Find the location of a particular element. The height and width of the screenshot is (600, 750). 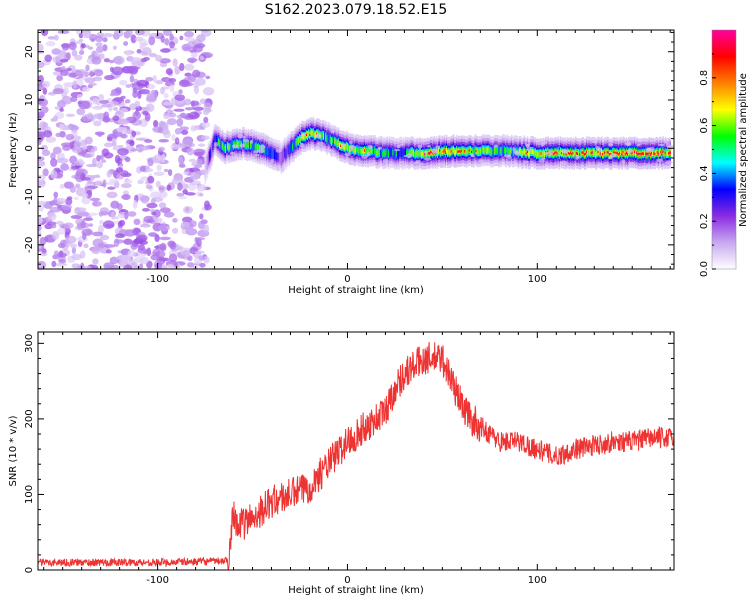

snr-x-tick-label: 100 is located at coordinates (537, 580).